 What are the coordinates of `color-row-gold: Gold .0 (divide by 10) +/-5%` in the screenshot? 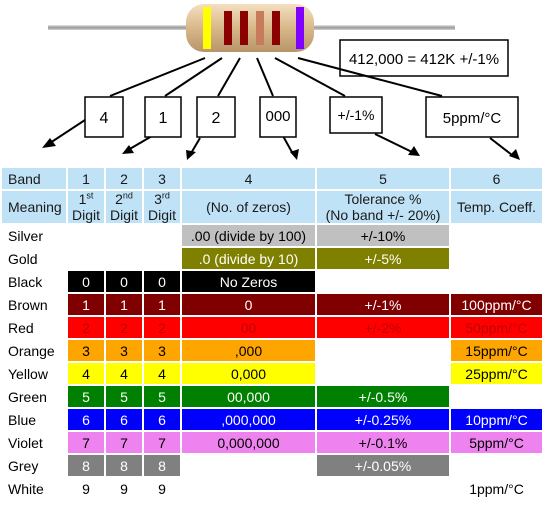 It's located at (272, 258).